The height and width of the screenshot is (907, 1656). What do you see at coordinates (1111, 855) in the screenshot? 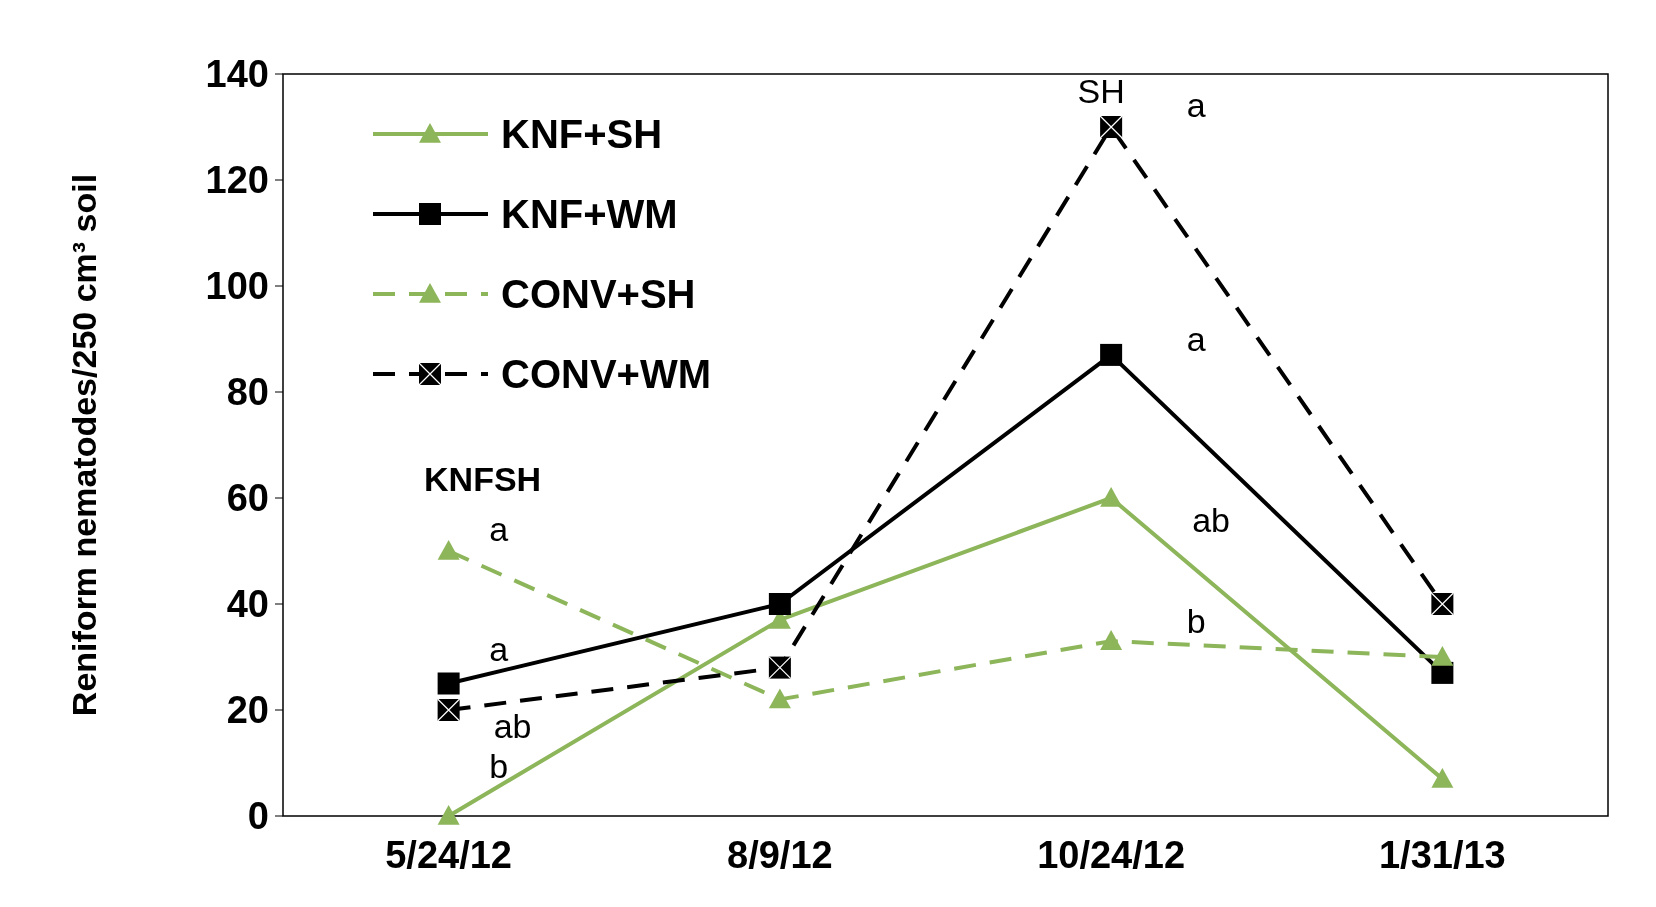
I see `x-tick-label: 10/24/12` at bounding box center [1111, 855].